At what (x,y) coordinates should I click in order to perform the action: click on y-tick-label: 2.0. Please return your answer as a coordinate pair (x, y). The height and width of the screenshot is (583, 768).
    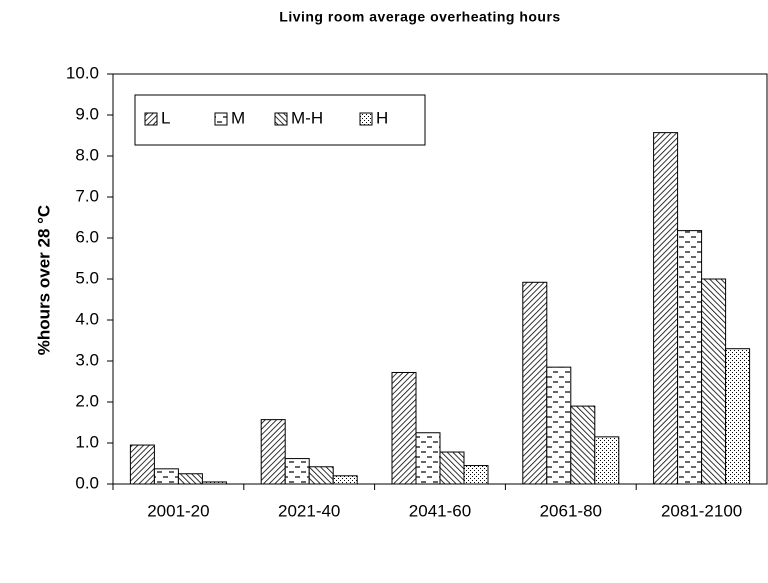
    Looking at the image, I should click on (87, 400).